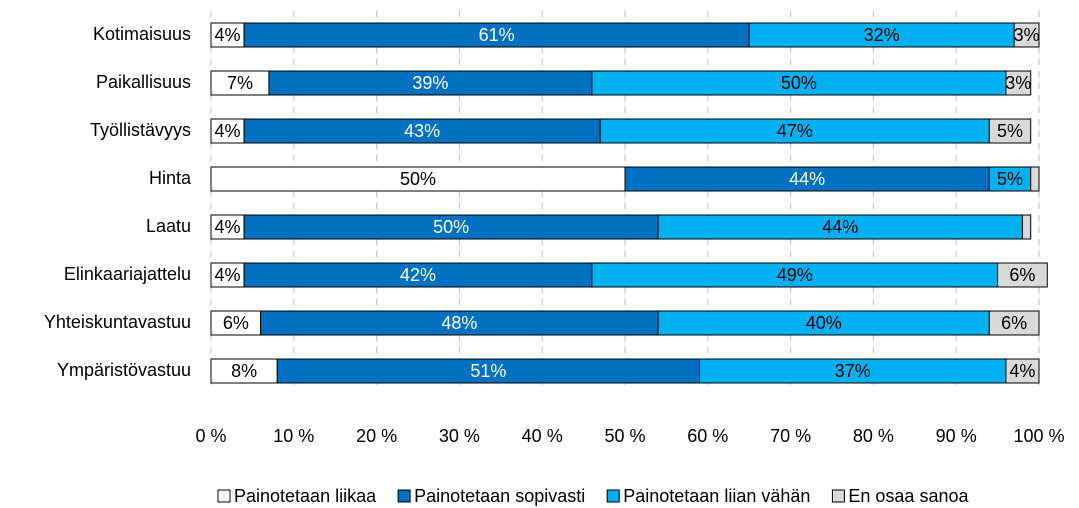 The height and width of the screenshot is (508, 1079). I want to click on legend-label: Painotetaan sopivasti, so click(499, 496).